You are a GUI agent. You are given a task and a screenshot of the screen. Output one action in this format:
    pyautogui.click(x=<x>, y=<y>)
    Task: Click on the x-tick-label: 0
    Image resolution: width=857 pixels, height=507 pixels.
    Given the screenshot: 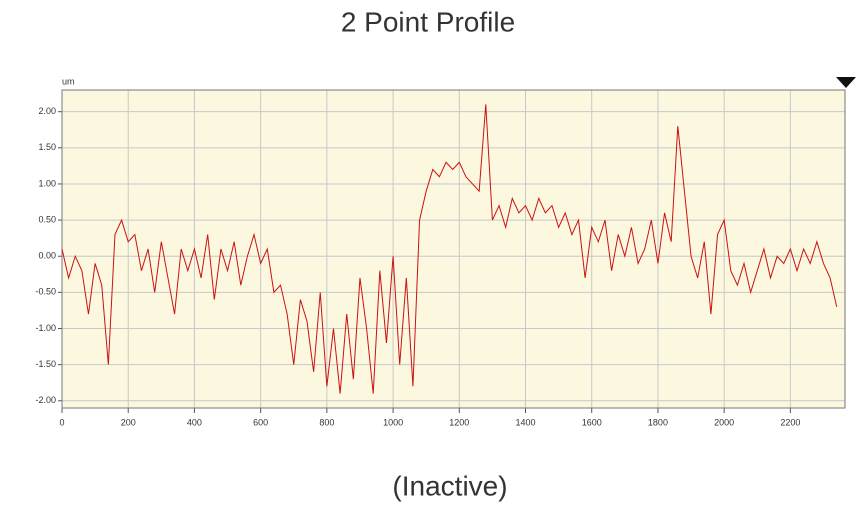 What is the action you would take?
    pyautogui.click(x=61, y=422)
    